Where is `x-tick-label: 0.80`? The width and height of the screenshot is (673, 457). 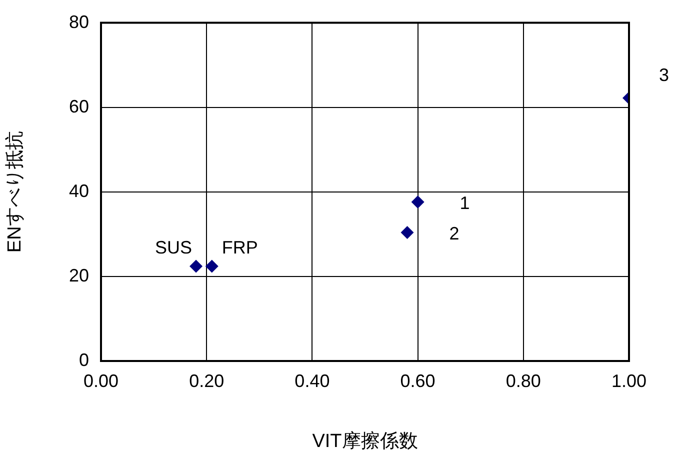 x-tick-label: 0.80 is located at coordinates (523, 380).